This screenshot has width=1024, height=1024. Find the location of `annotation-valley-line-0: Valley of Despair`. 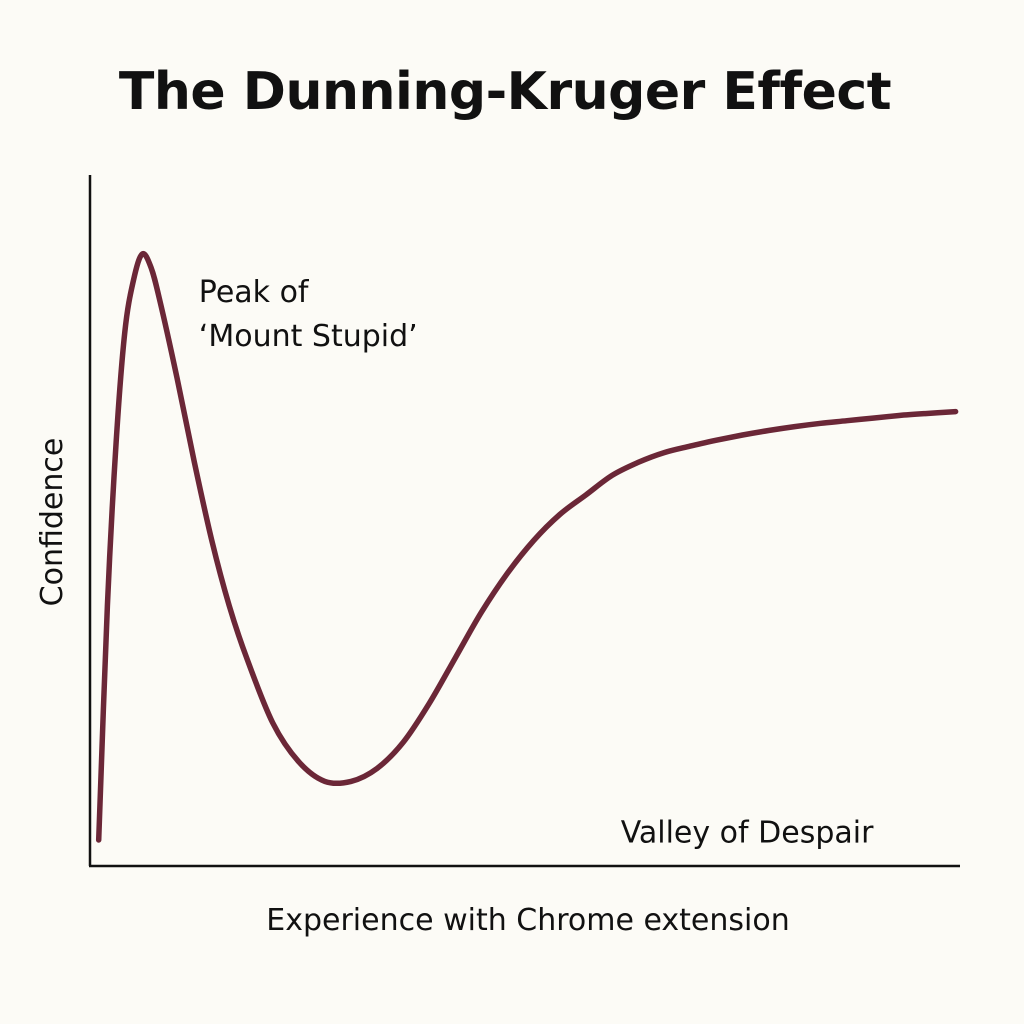

annotation-valley-line-0: Valley of Despair is located at coordinates (747, 832).